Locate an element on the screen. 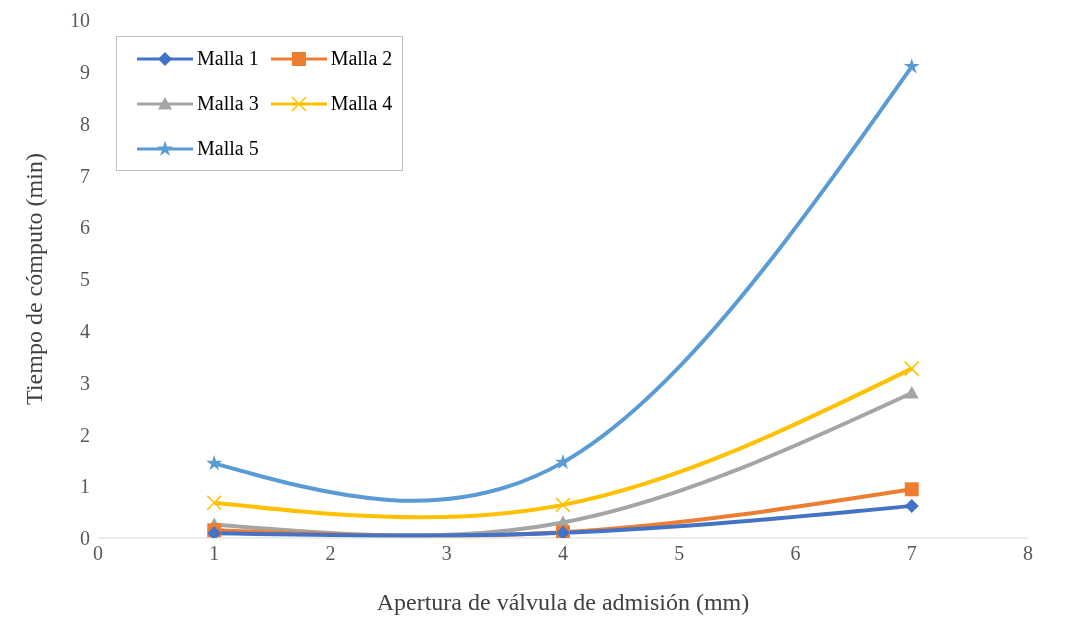  y-tick-label: 5 is located at coordinates (85, 279).